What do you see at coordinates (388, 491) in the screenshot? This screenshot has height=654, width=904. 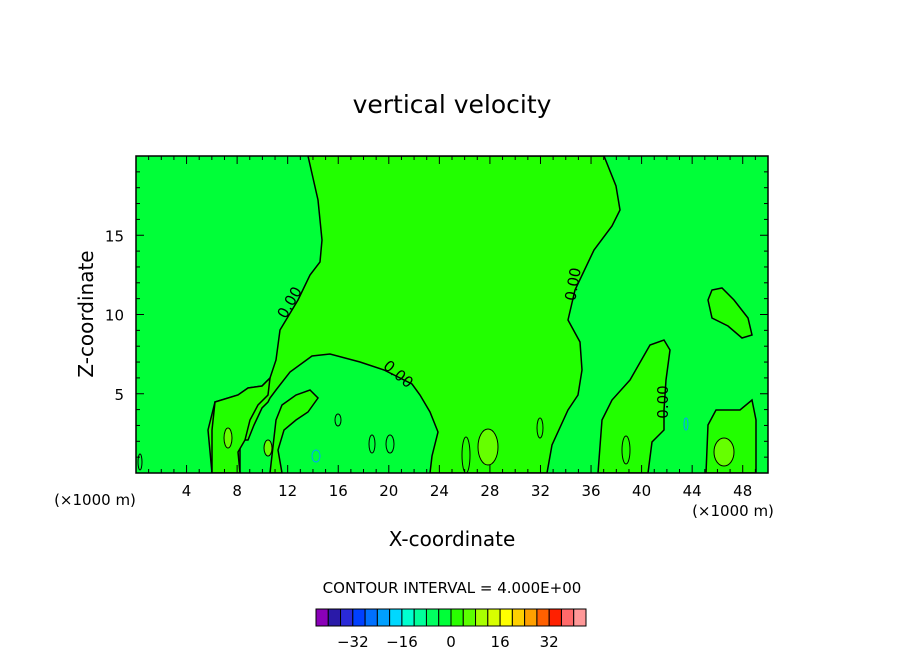 I see `x-tick-label: 20` at bounding box center [388, 491].